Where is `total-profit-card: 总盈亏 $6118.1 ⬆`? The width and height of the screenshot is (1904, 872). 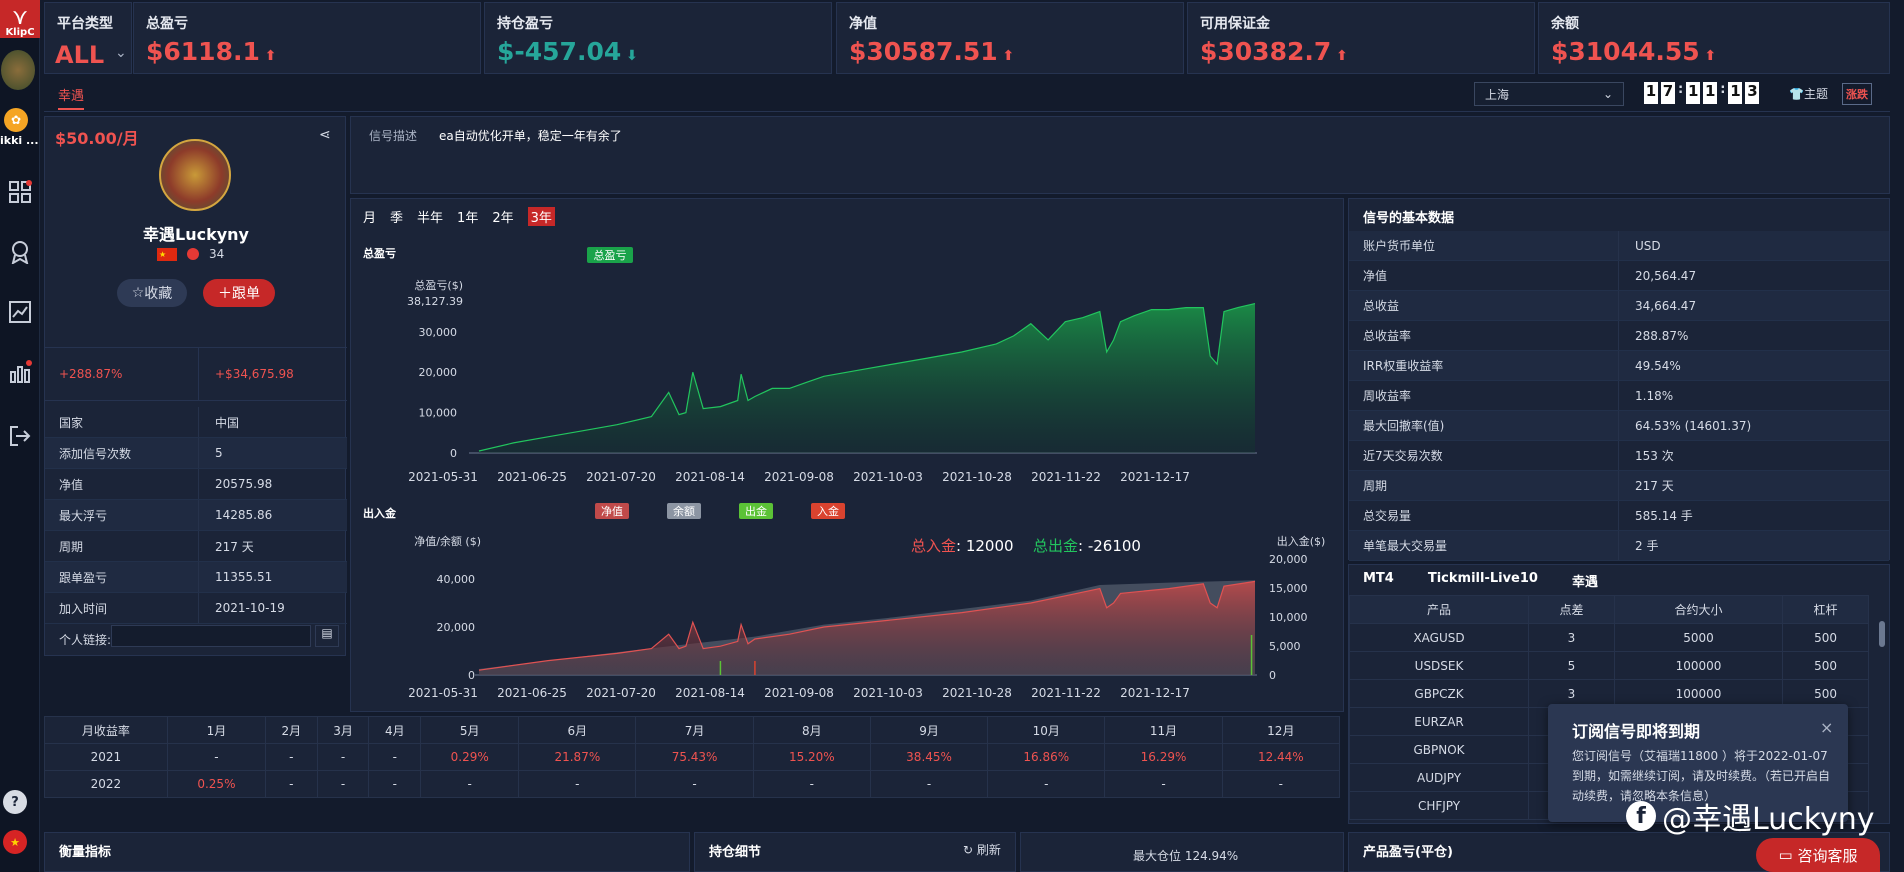
total-profit-card: 总盈亏 $6118.1 ⬆ is located at coordinates (307, 38).